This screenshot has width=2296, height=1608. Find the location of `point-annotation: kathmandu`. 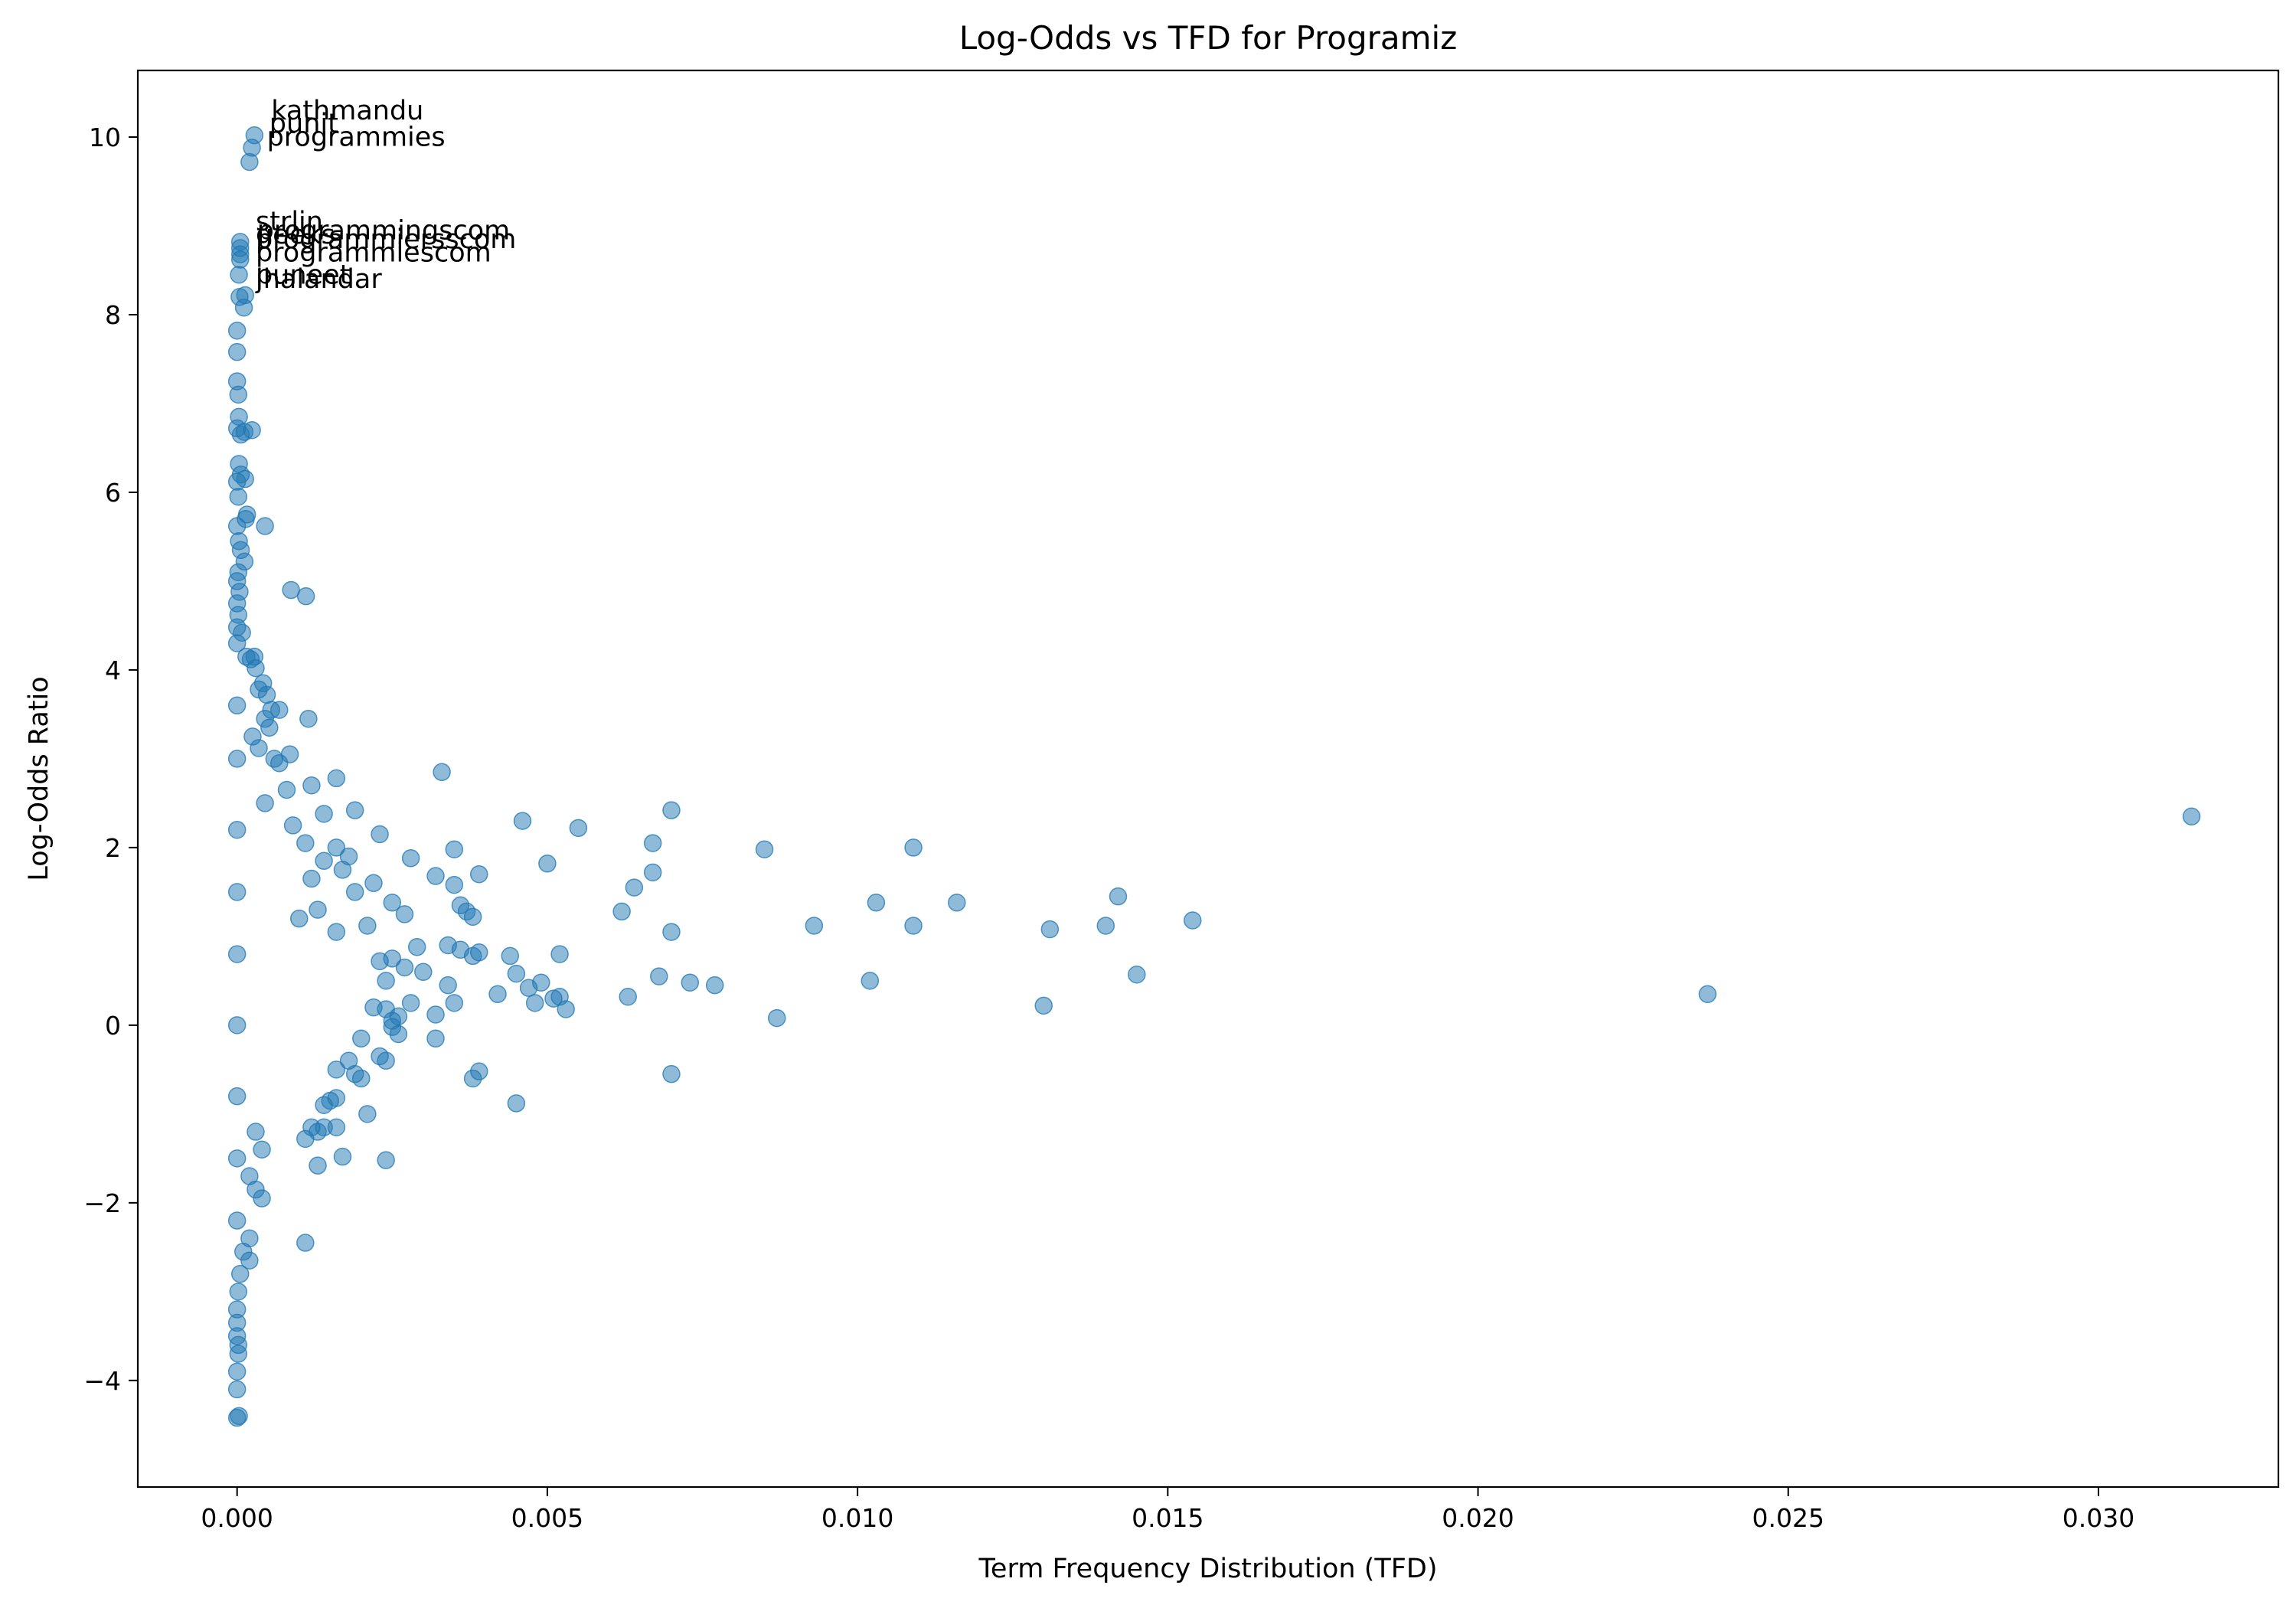

point-annotation: kathmandu is located at coordinates (347, 111).